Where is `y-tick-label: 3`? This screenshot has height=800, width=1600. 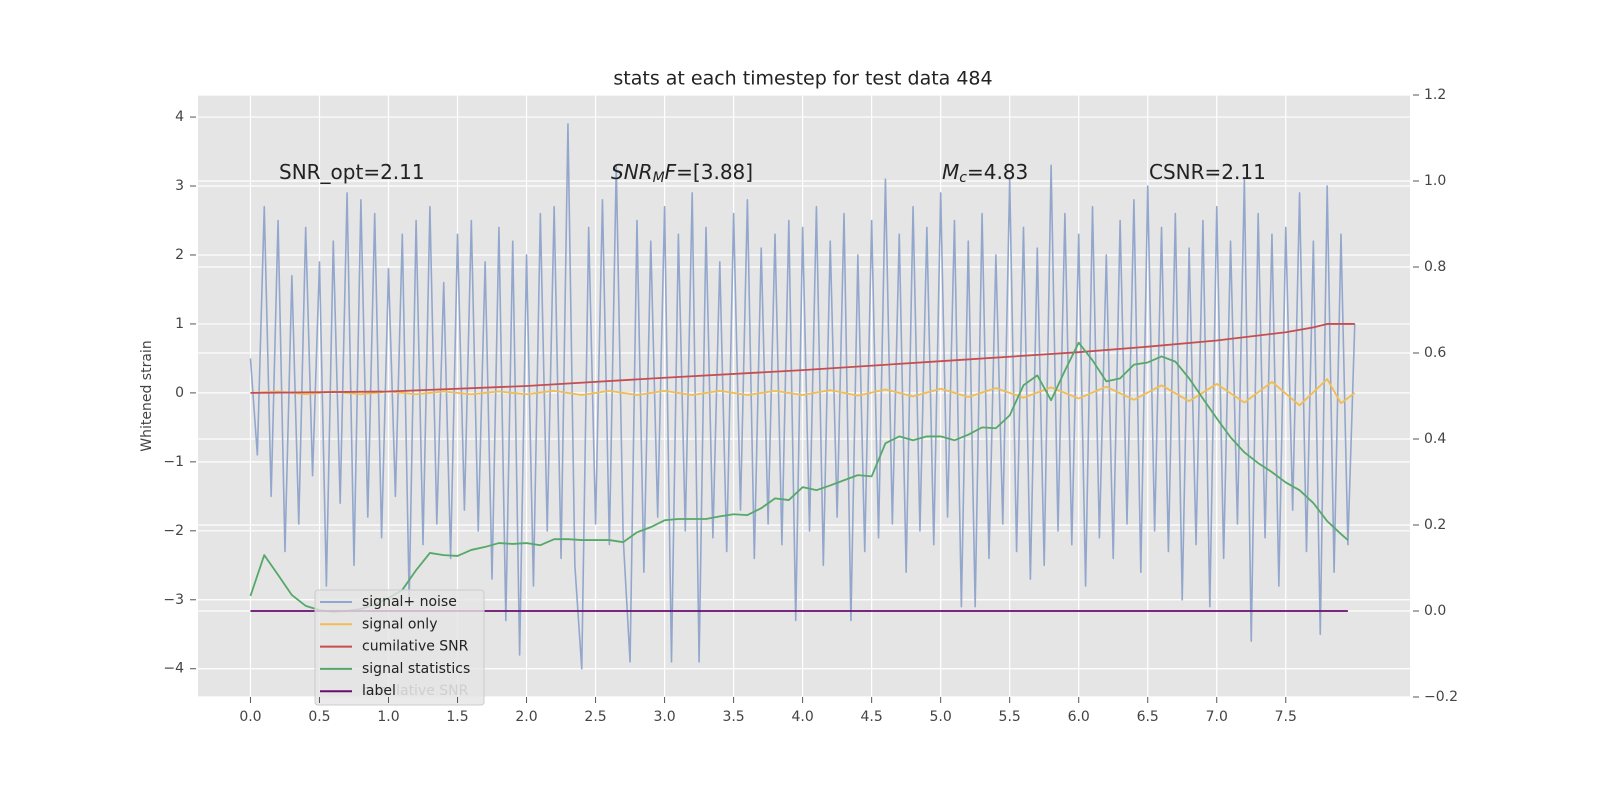
y-tick-label: 3 is located at coordinates (179, 186).